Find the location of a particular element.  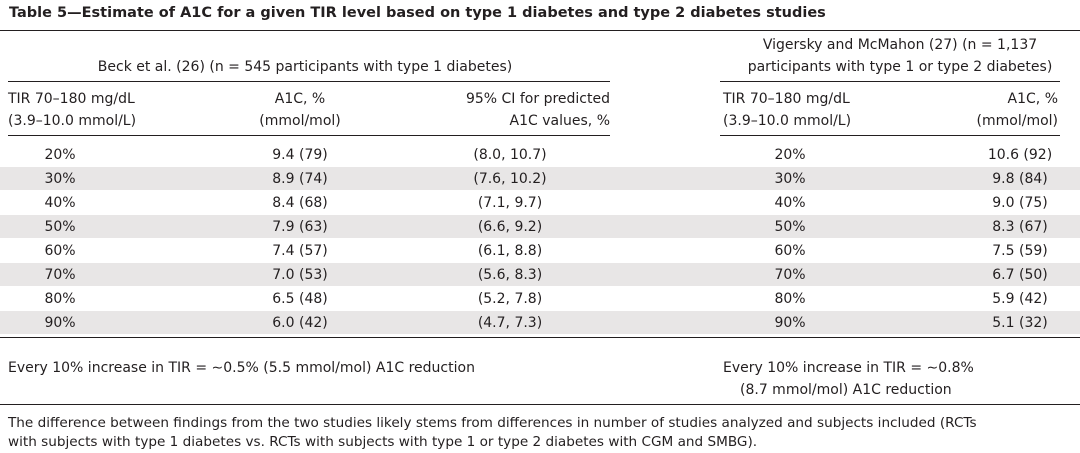

vigersky-heading-rule is located at coordinates (890, 81).